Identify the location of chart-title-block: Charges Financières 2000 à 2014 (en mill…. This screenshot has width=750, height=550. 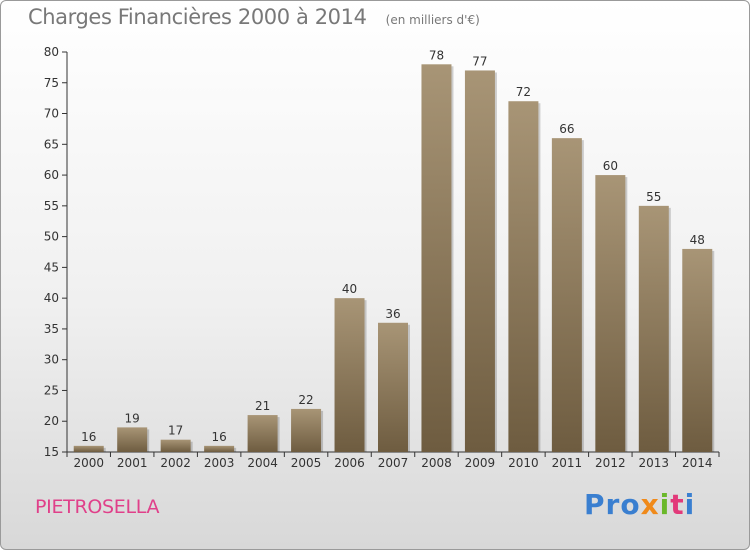
(254, 17).